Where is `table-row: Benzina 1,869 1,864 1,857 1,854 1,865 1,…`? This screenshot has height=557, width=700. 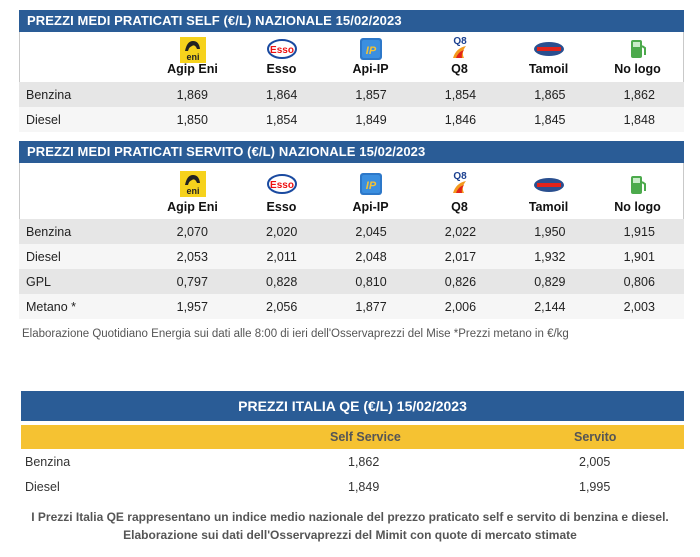
table-row: Benzina 1,869 1,864 1,857 1,854 1,865 1,… is located at coordinates (351, 94).